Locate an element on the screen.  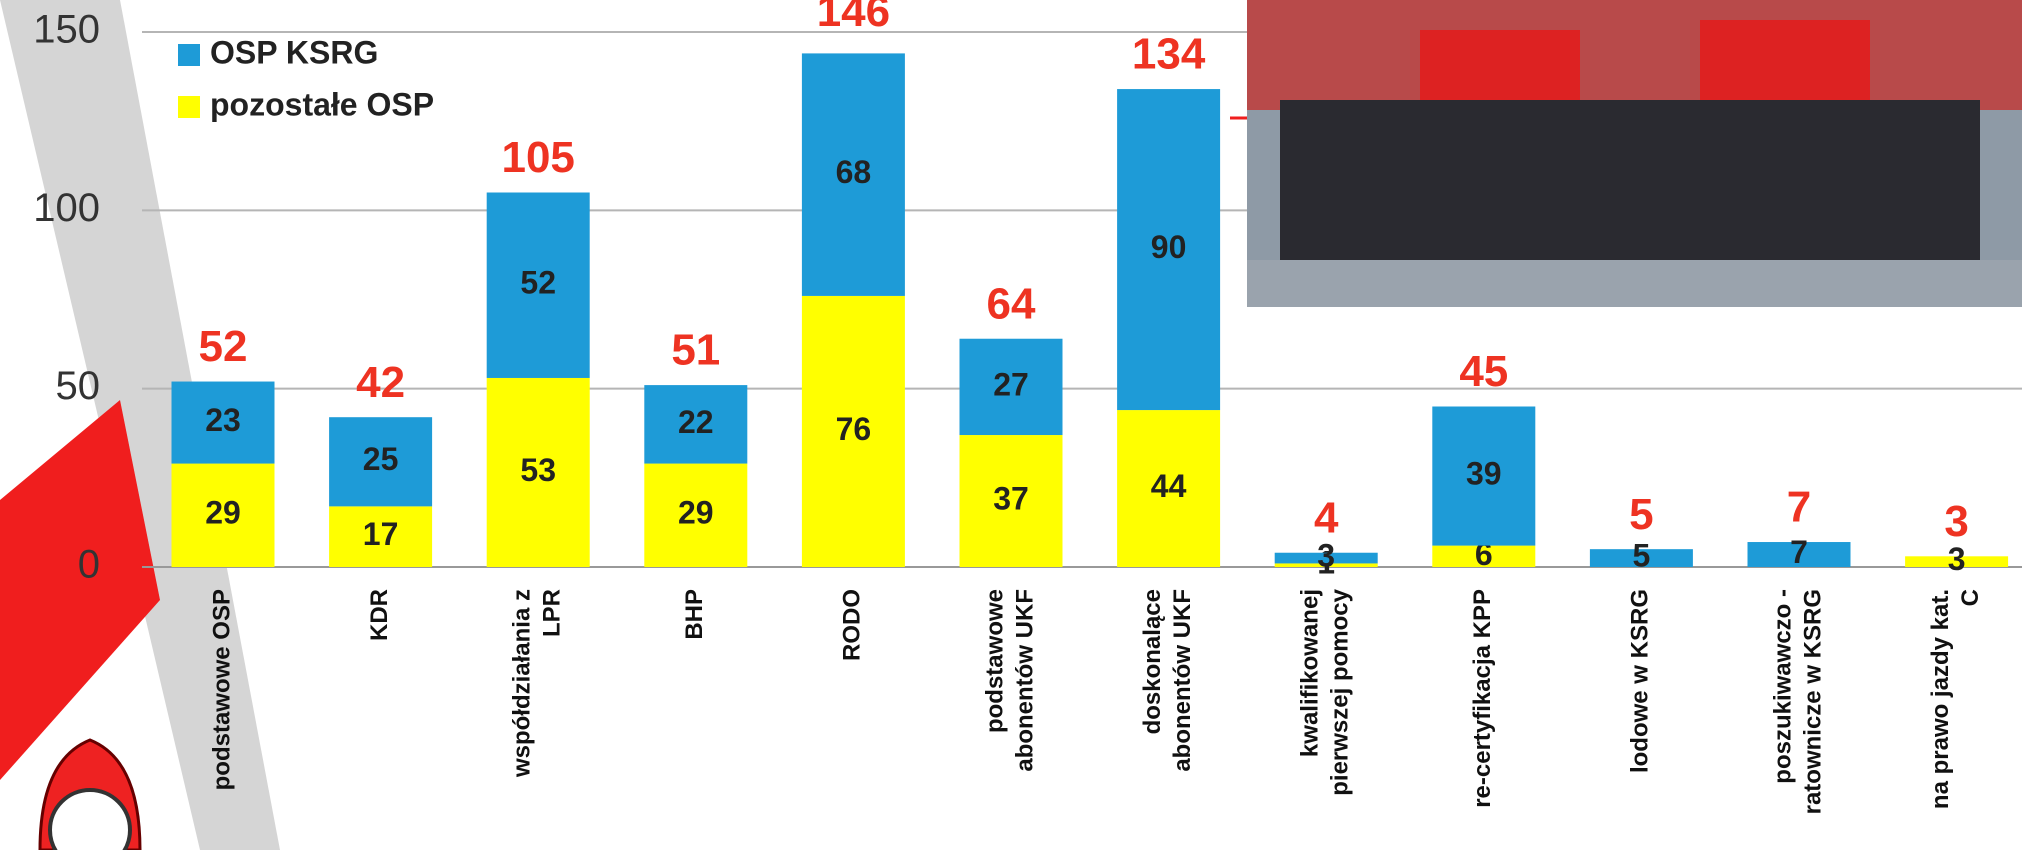
value-label: 7 is located at coordinates (1799, 552).